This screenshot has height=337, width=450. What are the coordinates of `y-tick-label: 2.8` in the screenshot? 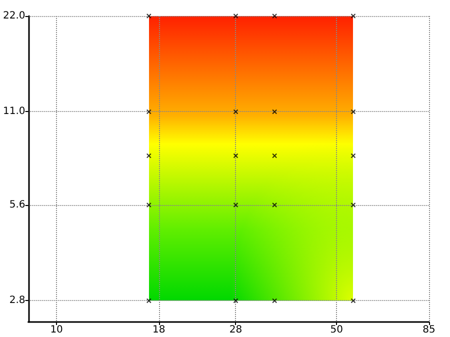 It's located at (17, 300).